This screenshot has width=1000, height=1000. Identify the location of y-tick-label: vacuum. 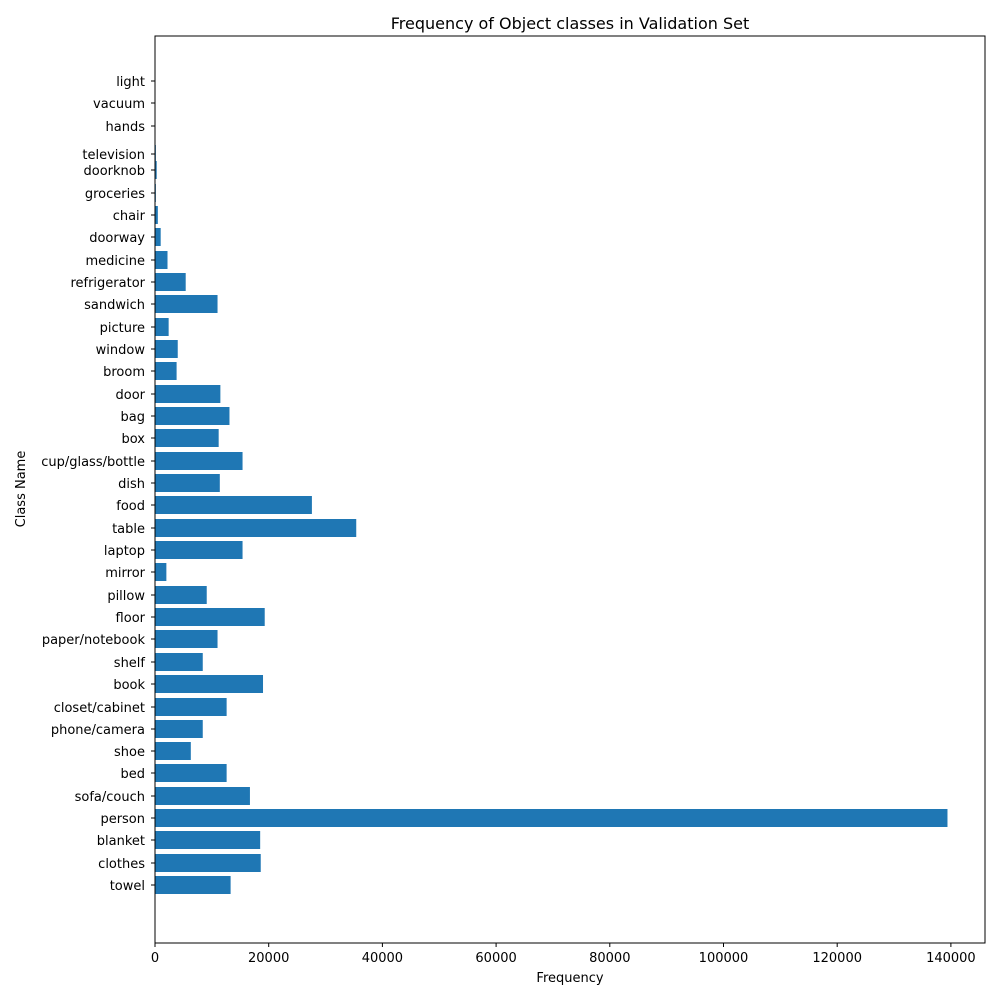
(119, 104).